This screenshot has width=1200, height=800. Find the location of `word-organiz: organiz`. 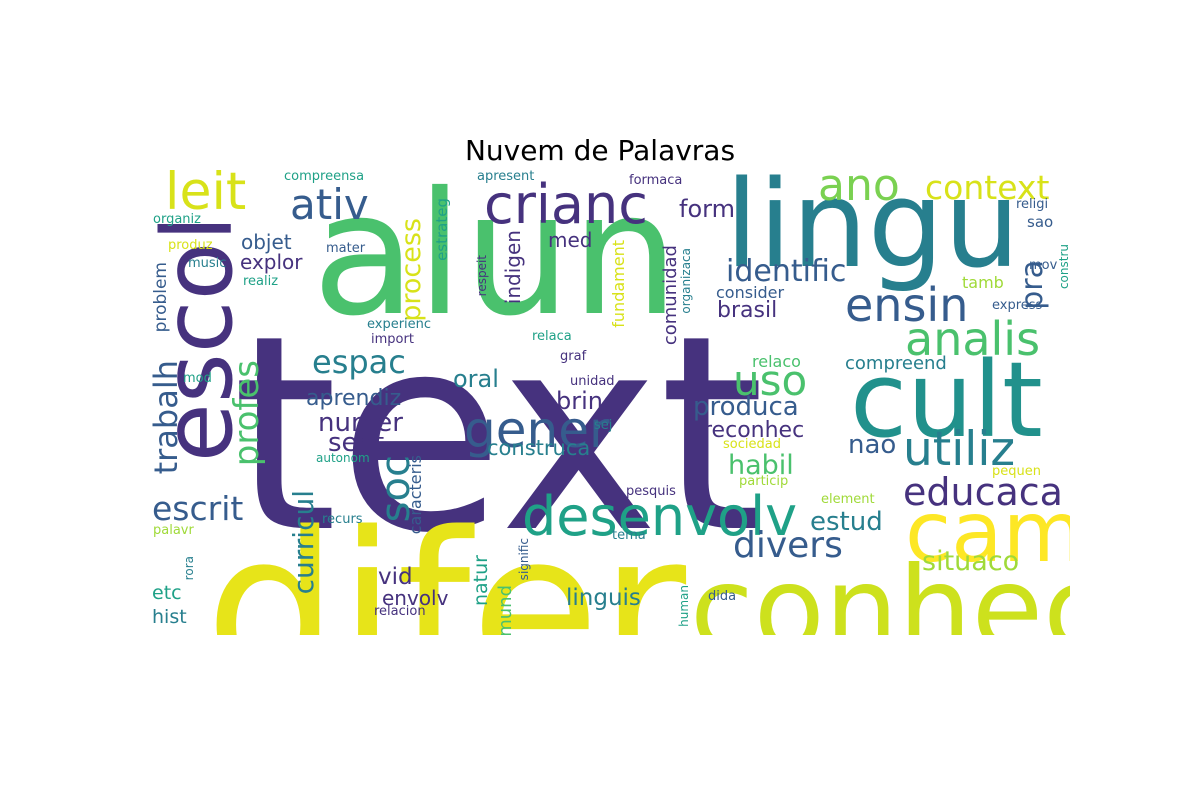

word-organiz: organiz is located at coordinates (177, 219).